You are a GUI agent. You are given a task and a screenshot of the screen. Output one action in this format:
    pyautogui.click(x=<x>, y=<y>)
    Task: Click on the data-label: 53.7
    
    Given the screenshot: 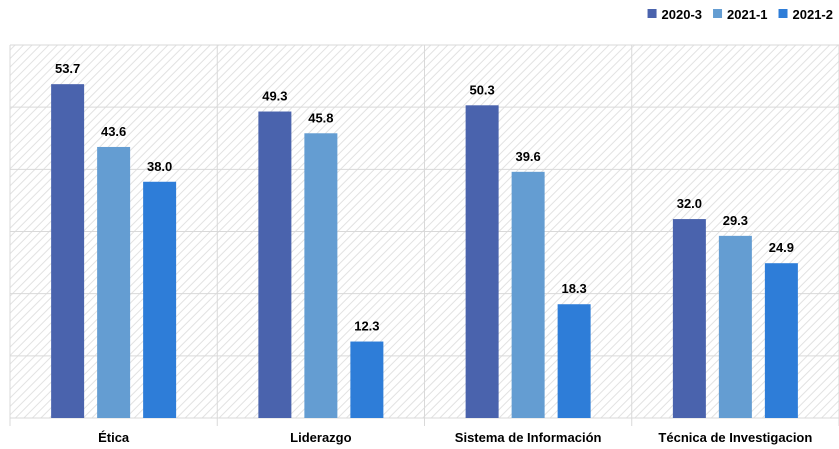 What is the action you would take?
    pyautogui.click(x=67, y=68)
    